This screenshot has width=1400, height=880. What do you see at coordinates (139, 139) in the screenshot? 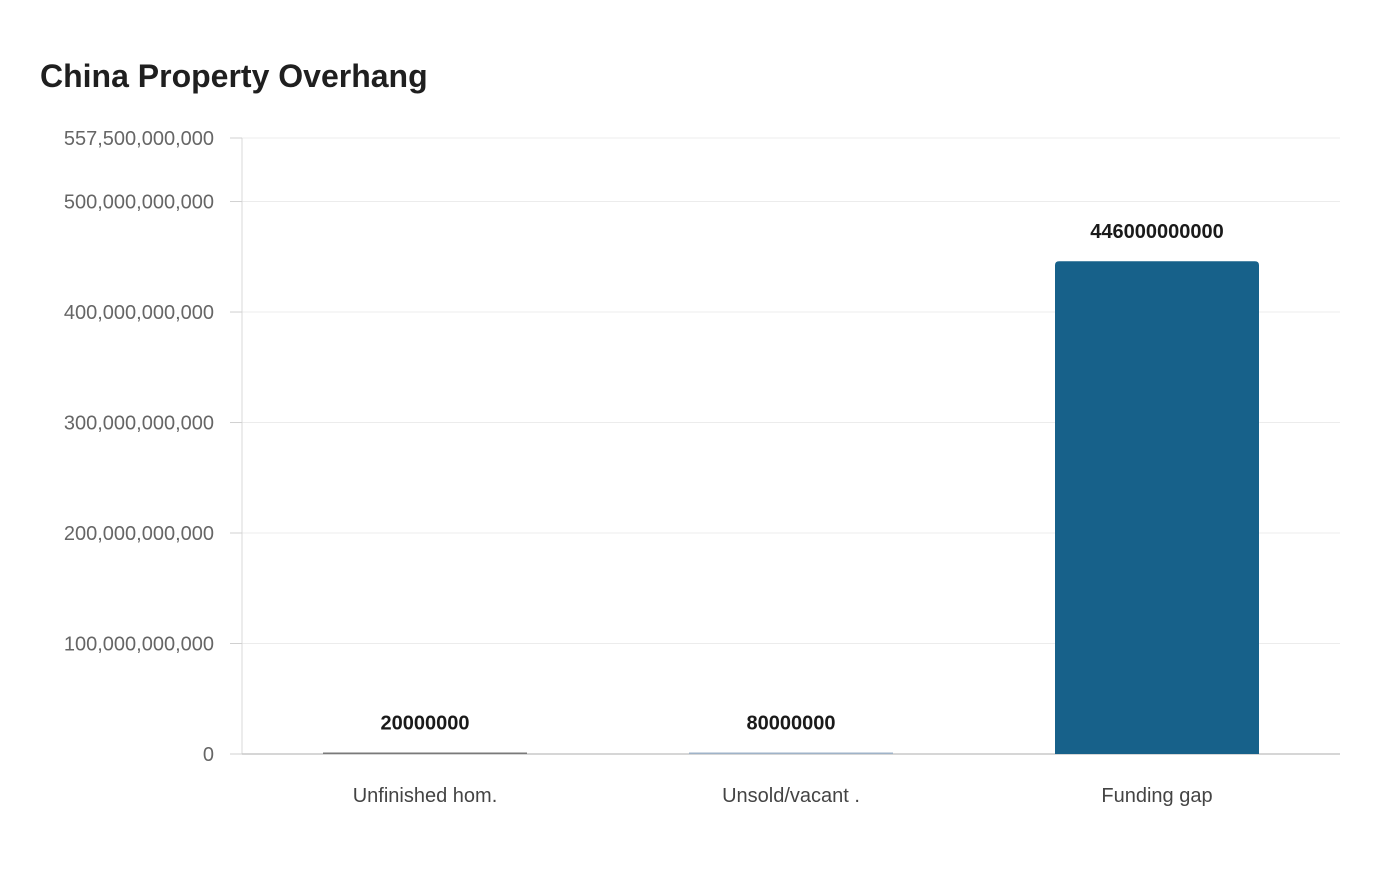
I see `y-tick-label: 557,500,000,000` at bounding box center [139, 139].